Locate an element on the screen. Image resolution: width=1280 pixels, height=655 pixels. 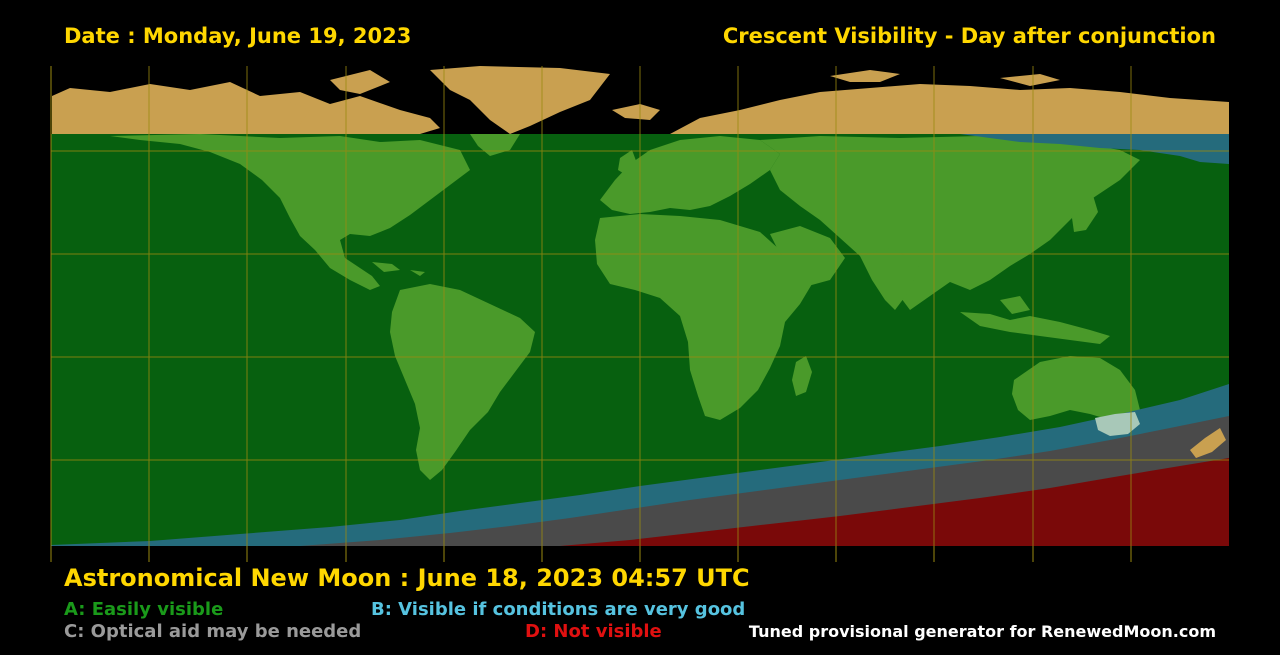
legend-c-optical-aid: C: Optical aid may be needed is located at coordinates (213, 631).